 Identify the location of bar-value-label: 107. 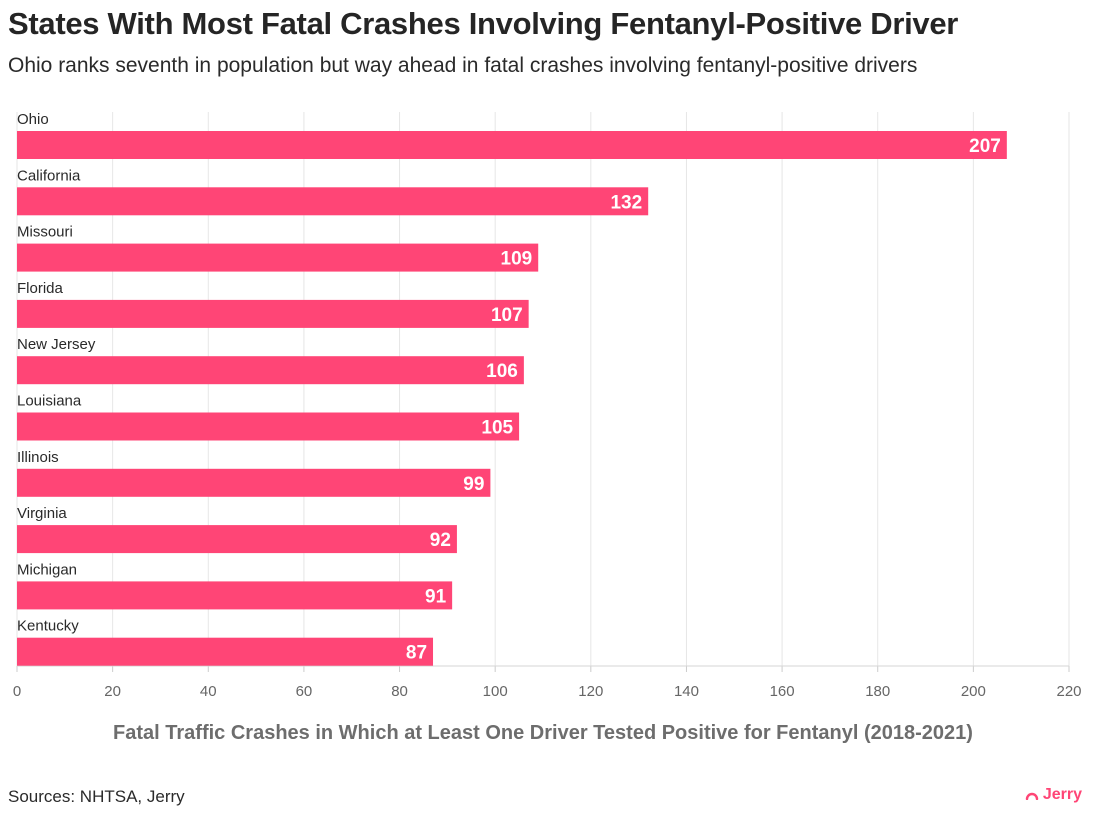
(507, 315).